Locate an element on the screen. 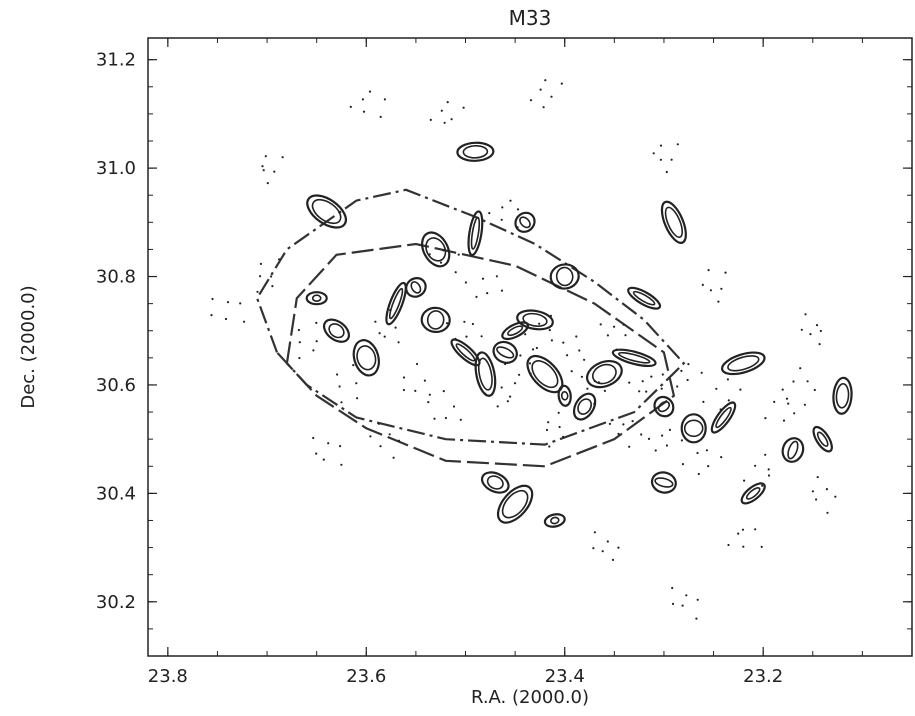 This screenshot has width=915, height=716. y-tick-label: 31.0 is located at coordinates (116, 168).